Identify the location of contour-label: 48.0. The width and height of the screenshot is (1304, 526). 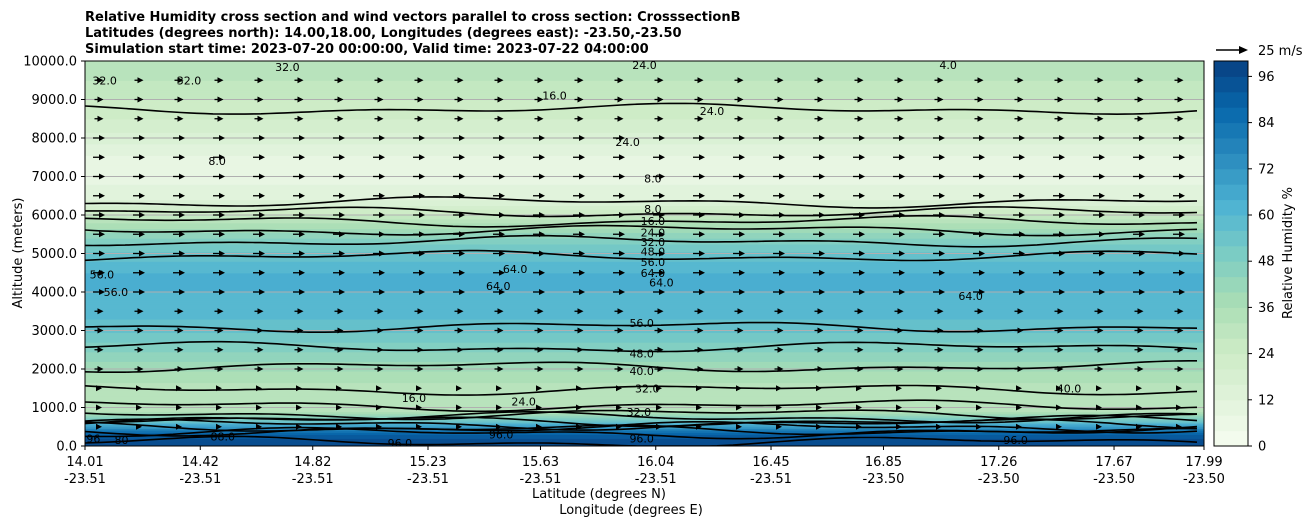
(653, 252).